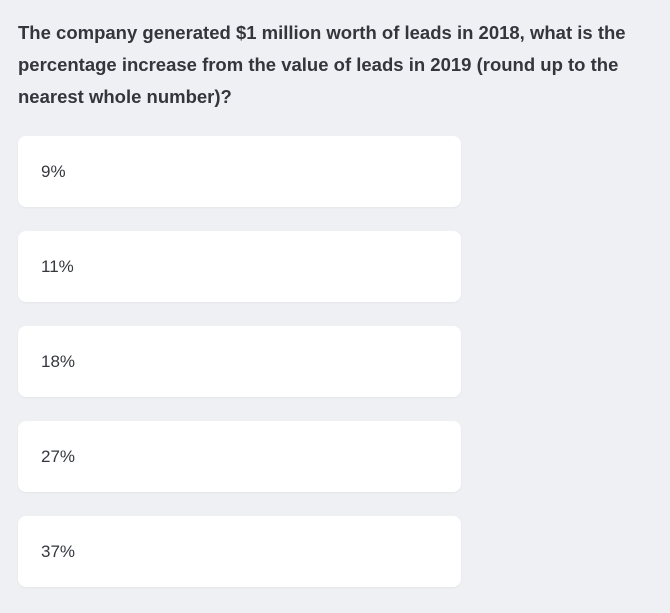 This screenshot has height=613, width=670. I want to click on answer-option-2: 11%, so click(239, 266).